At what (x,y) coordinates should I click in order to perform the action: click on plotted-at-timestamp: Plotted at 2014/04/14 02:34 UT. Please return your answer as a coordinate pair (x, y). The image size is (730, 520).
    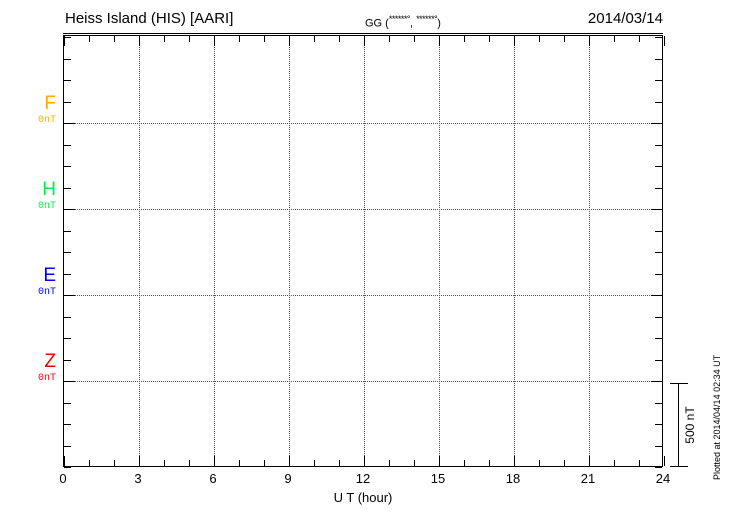
    Looking at the image, I should click on (717, 417).